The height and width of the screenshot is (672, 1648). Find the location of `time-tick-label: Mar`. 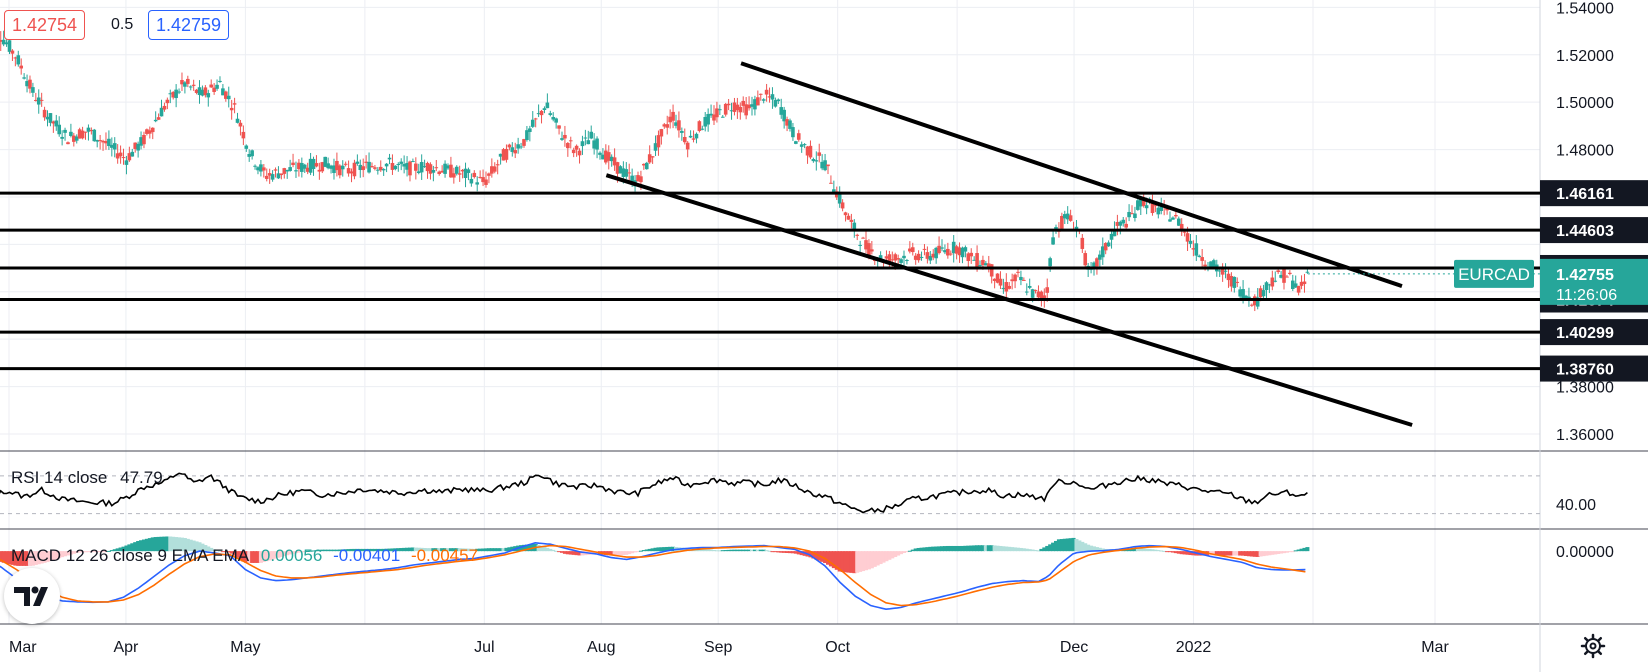

time-tick-label: Mar is located at coordinates (23, 647).